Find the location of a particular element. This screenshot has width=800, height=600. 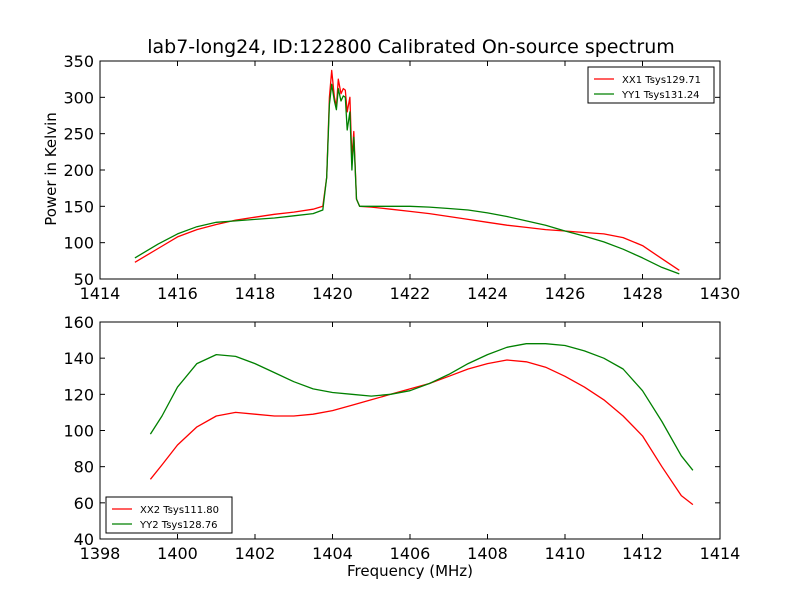

y-tick-label: 60 is located at coordinates (84, 503).